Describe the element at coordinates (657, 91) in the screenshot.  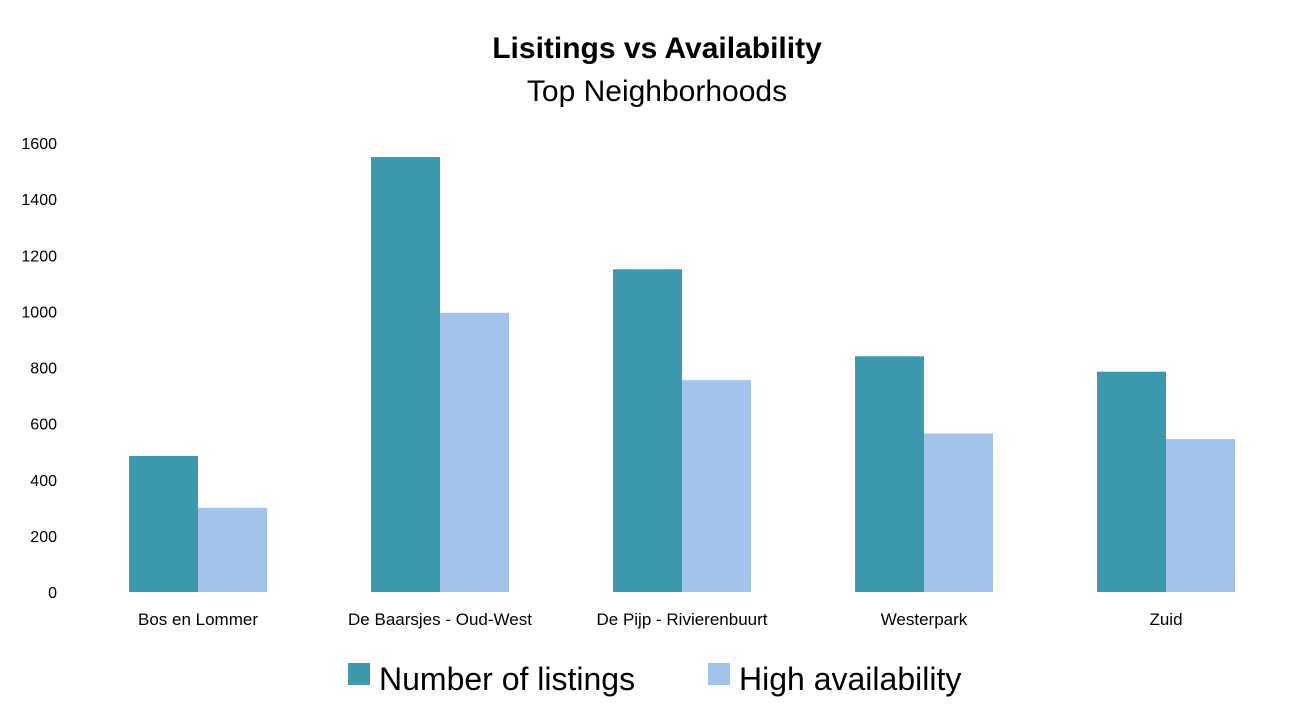
I see `chart-subtitle: Top Neighborhoods` at that location.